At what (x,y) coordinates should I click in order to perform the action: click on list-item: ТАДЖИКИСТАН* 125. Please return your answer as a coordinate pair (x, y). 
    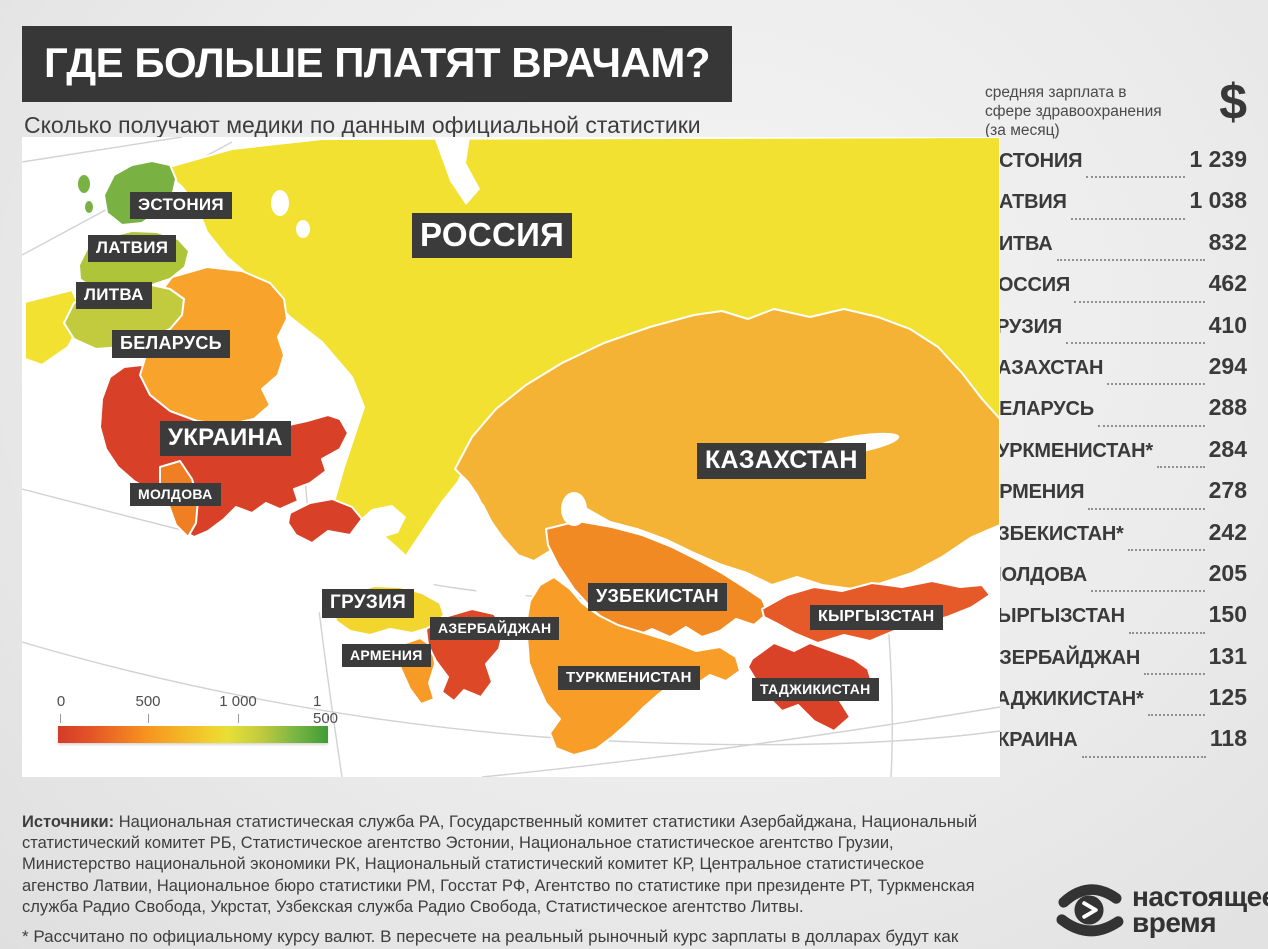
    Looking at the image, I should click on (1116, 704).